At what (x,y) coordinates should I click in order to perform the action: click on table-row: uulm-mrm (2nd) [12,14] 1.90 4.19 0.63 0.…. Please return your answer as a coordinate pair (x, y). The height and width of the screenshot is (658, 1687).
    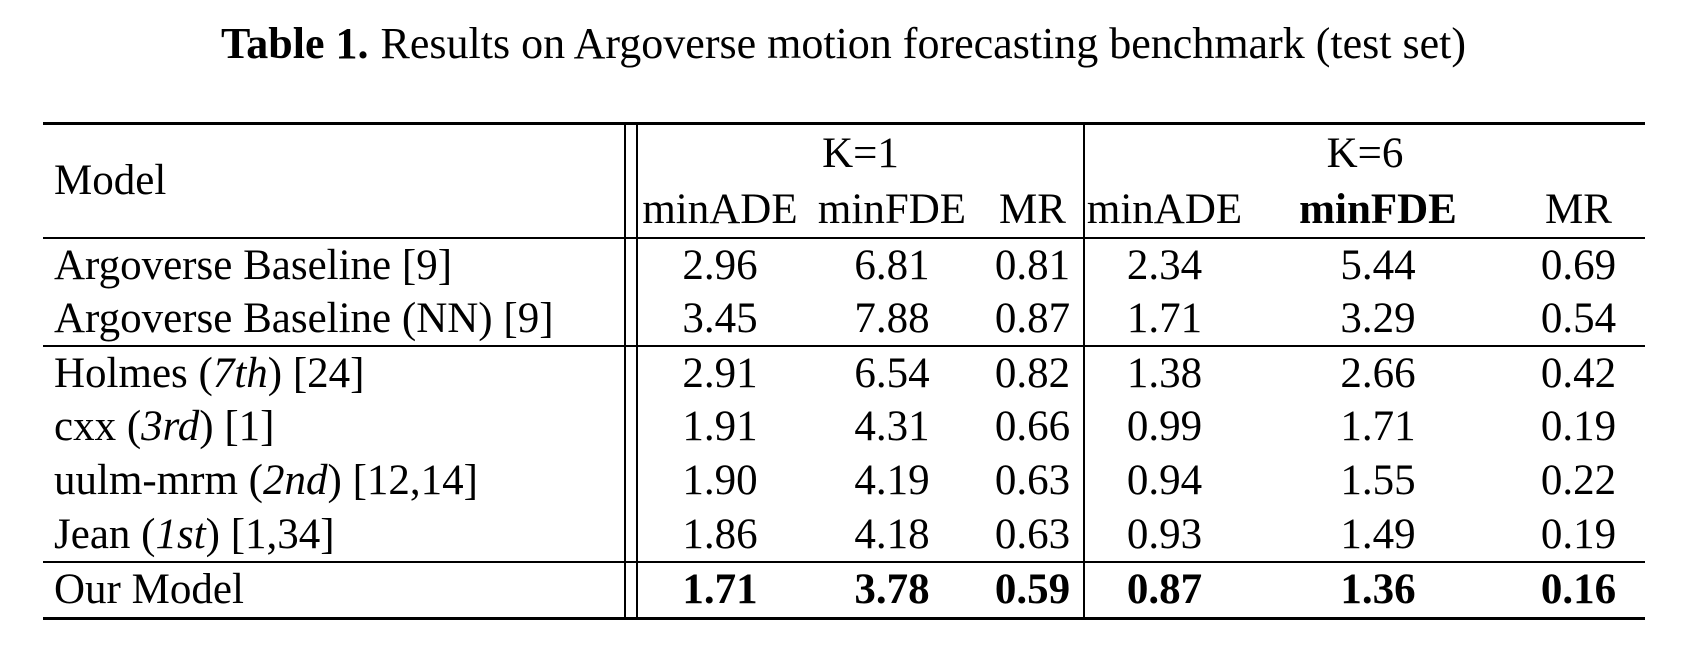
    Looking at the image, I should click on (844, 480).